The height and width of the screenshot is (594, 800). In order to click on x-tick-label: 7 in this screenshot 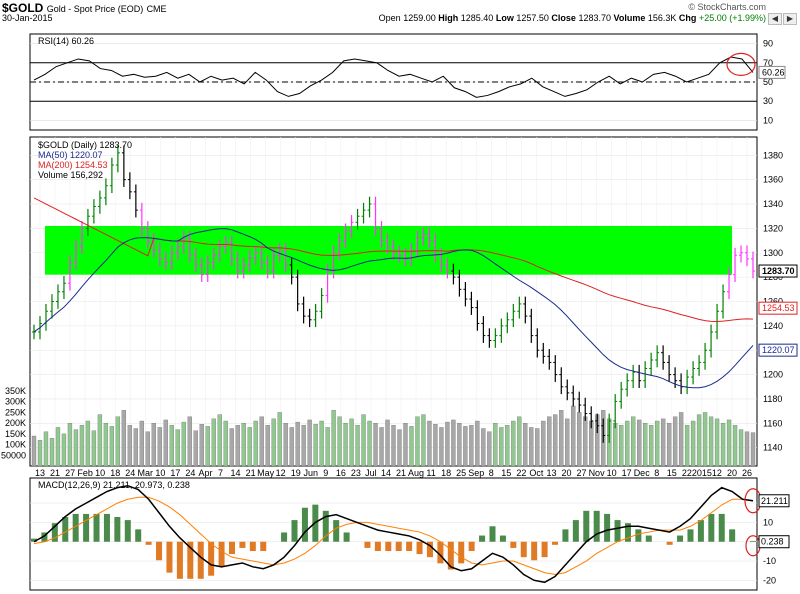, I will do `click(220, 473)`.